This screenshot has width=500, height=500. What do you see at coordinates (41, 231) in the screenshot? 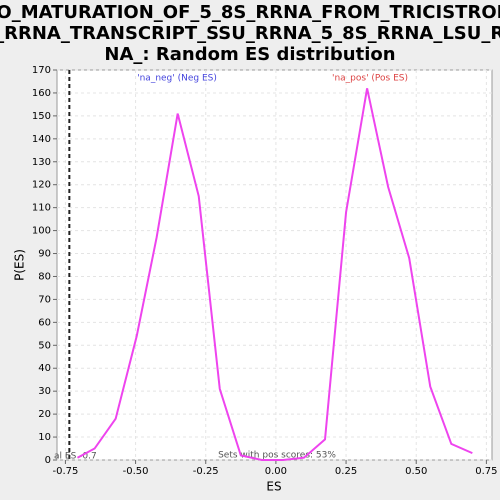
I see `y-tick-label: 100` at bounding box center [41, 231].